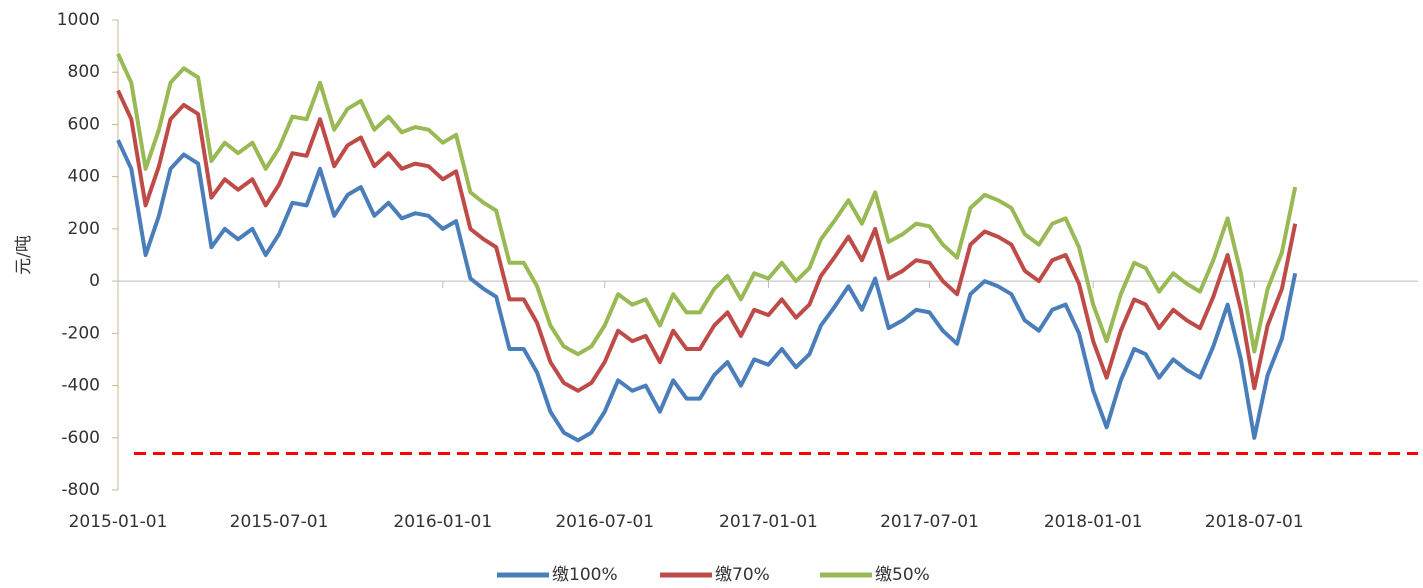  I want to click on y-tick-label: -400, so click(80, 386).